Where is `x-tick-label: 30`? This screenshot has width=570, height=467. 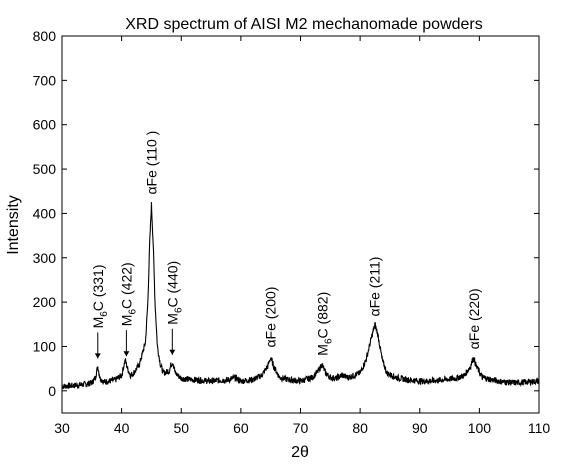 x-tick-label: 30 is located at coordinates (62, 428).